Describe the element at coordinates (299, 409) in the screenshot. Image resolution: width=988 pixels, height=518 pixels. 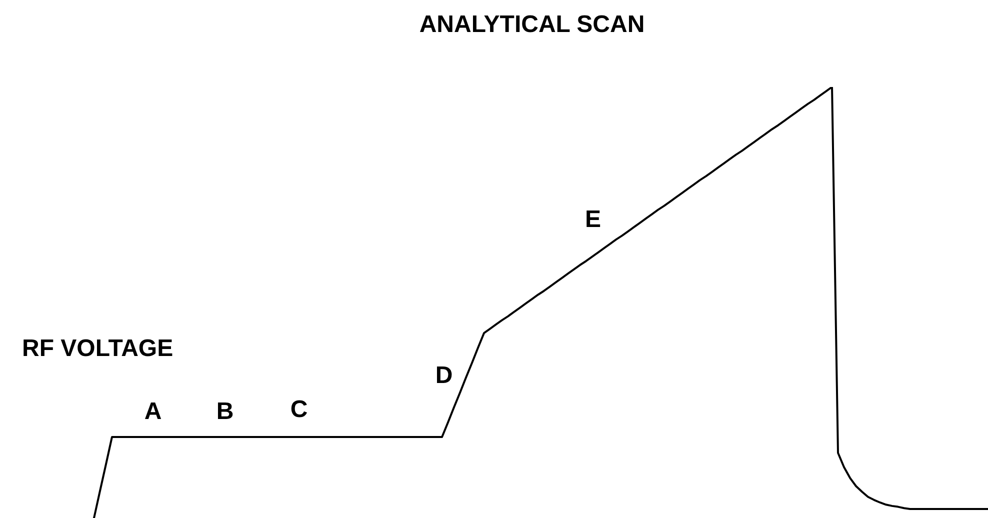
I see `annotation: C` at that location.